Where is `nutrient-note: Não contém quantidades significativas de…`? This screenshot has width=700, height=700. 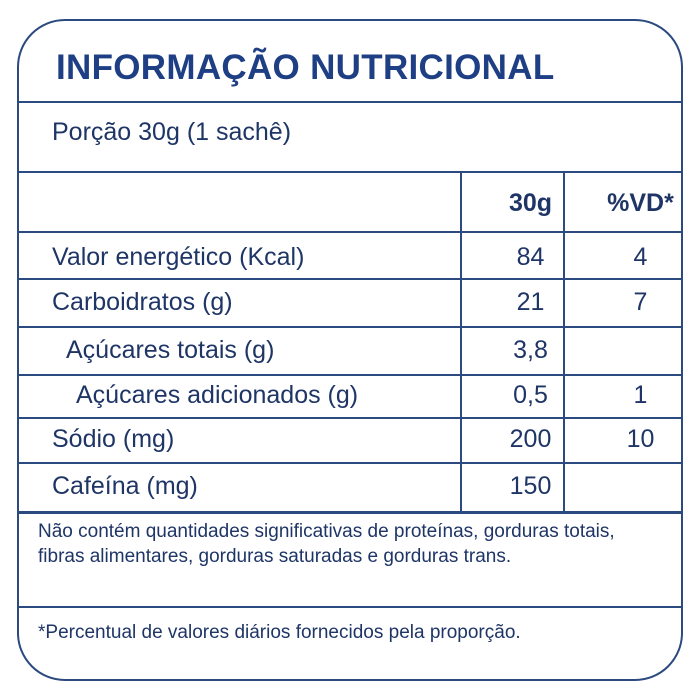
nutrient-note: Não contém quantidades significativas de… is located at coordinates (326, 544).